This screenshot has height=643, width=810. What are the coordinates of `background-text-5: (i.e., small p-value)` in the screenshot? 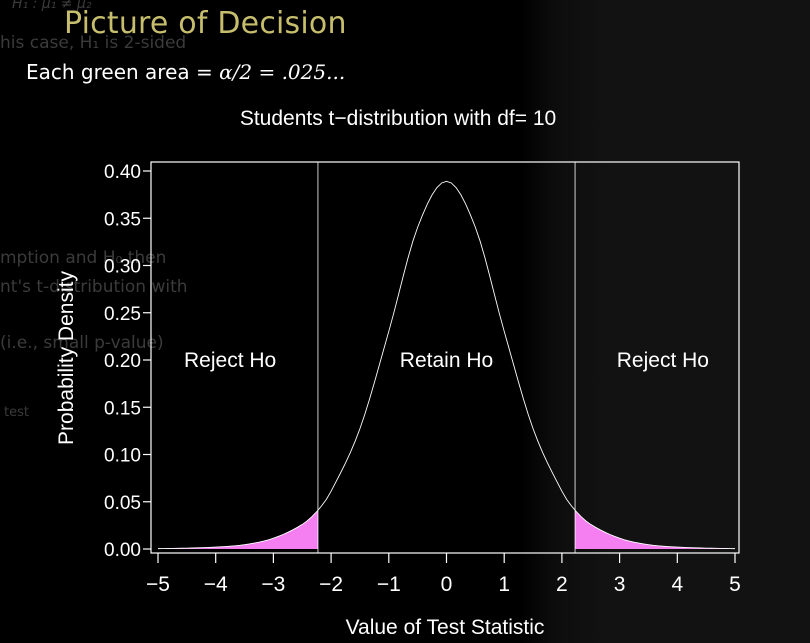 It's located at (82, 343).